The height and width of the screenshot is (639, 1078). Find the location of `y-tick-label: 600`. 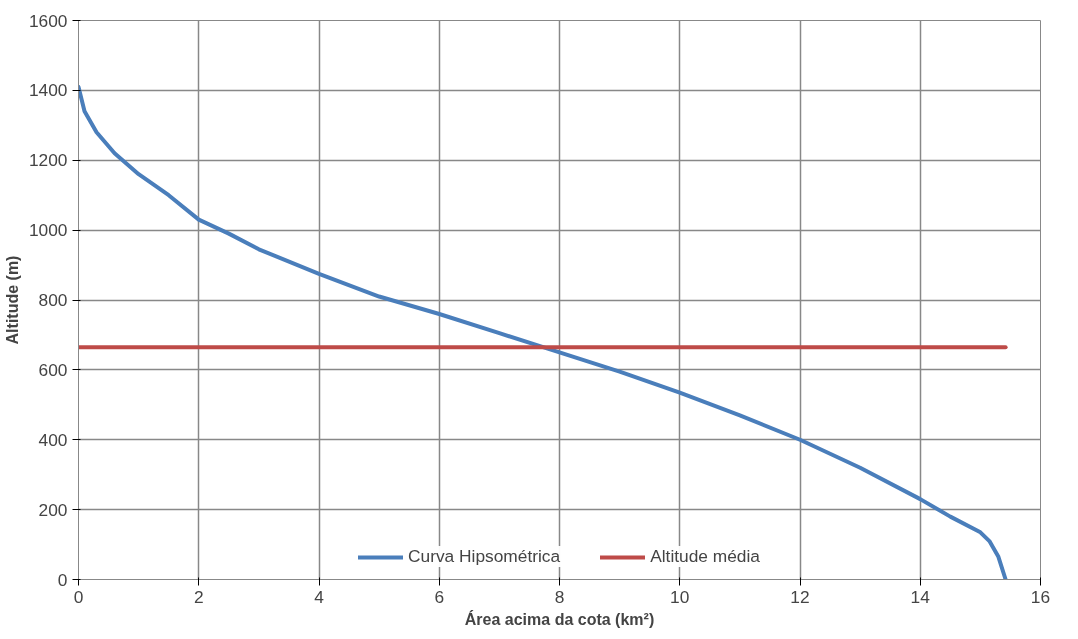

y-tick-label: 600 is located at coordinates (53, 369).